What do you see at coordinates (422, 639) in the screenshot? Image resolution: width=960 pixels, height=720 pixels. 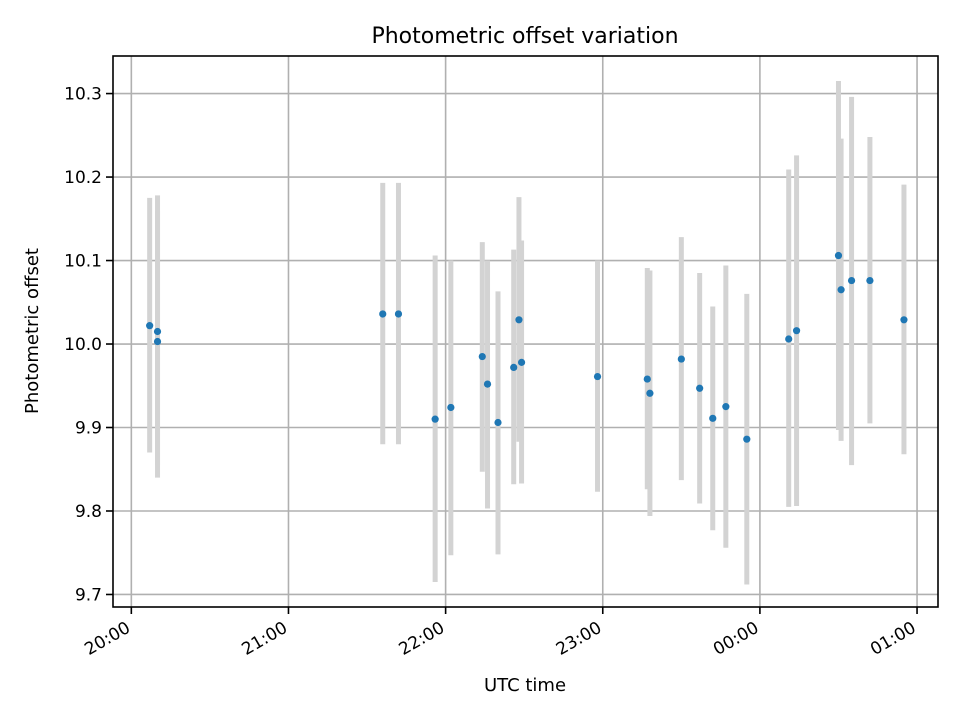 I see `x-tick-label: 22:00` at bounding box center [422, 639].